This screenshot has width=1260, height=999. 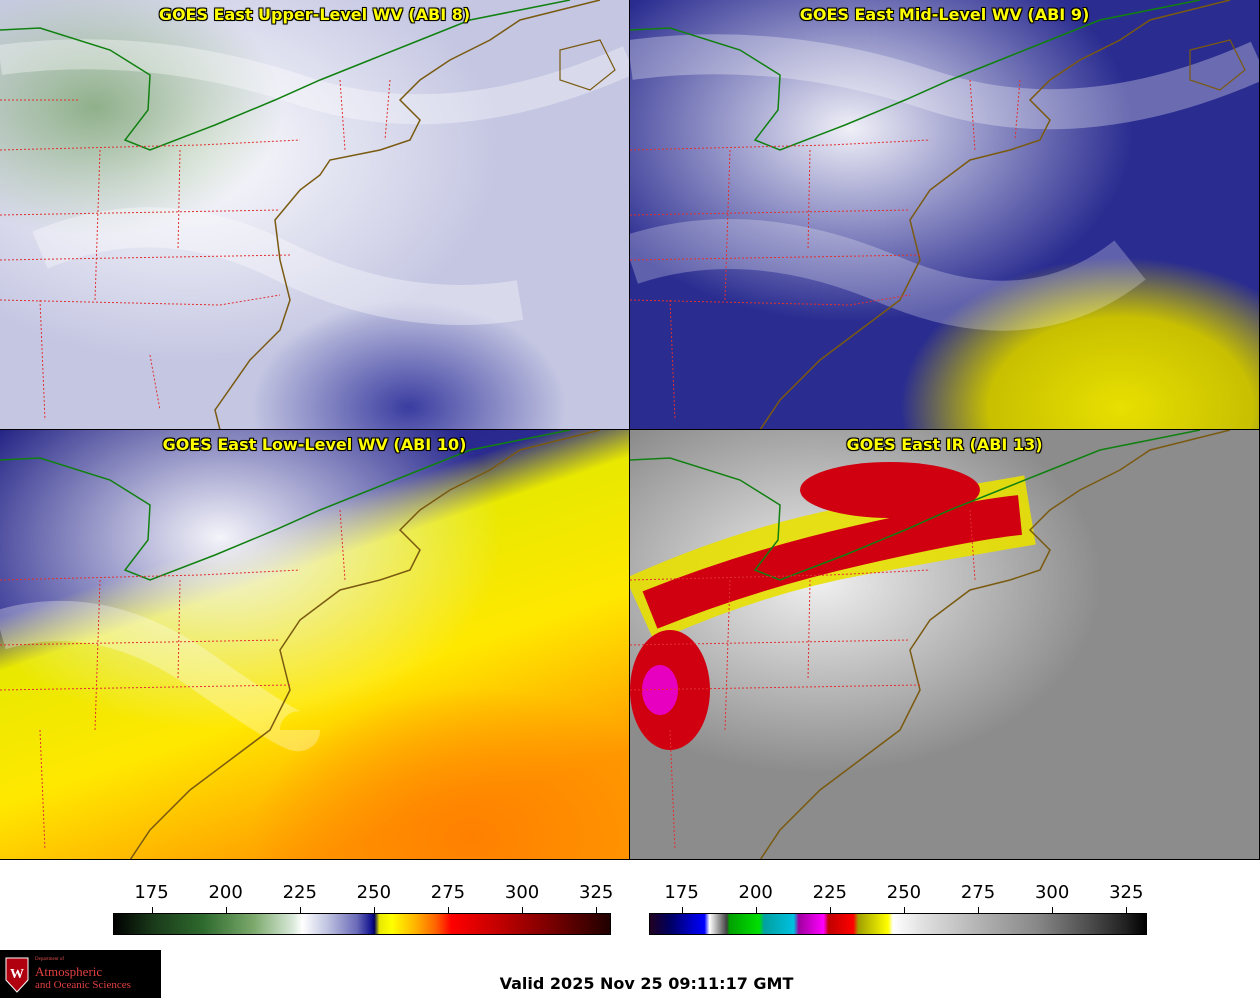 I want to click on svg-text: W, so click(x=17, y=974).